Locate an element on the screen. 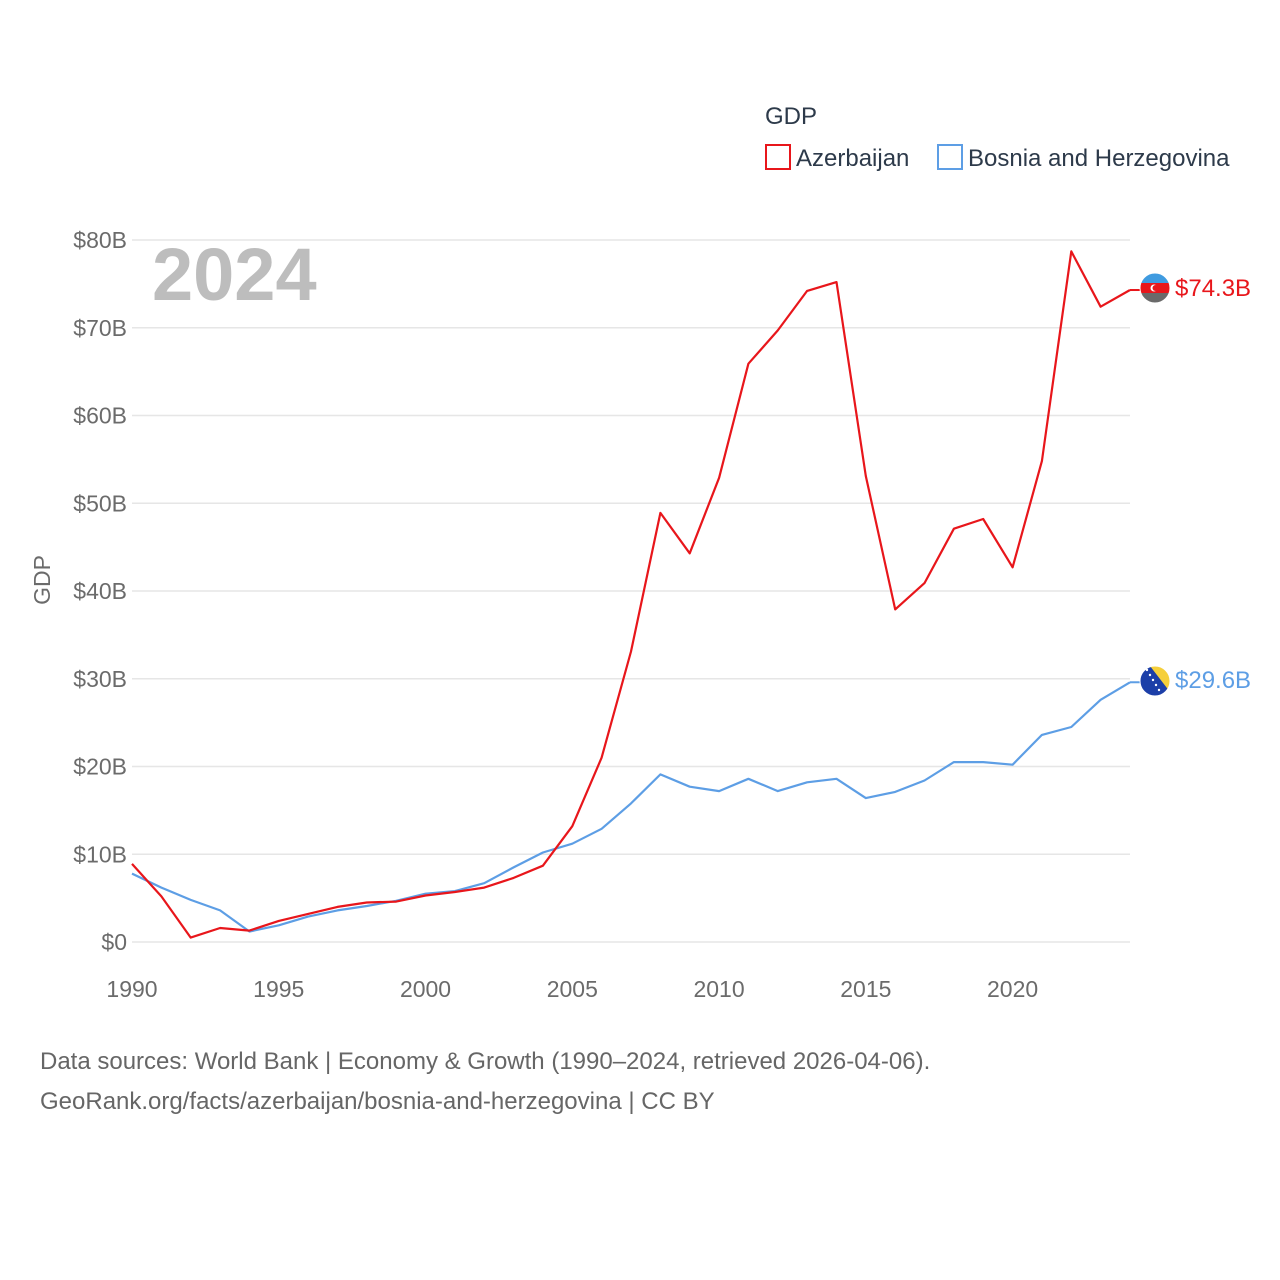 The width and height of the screenshot is (1280, 1280). legend-swatch-bosnia is located at coordinates (950, 157).